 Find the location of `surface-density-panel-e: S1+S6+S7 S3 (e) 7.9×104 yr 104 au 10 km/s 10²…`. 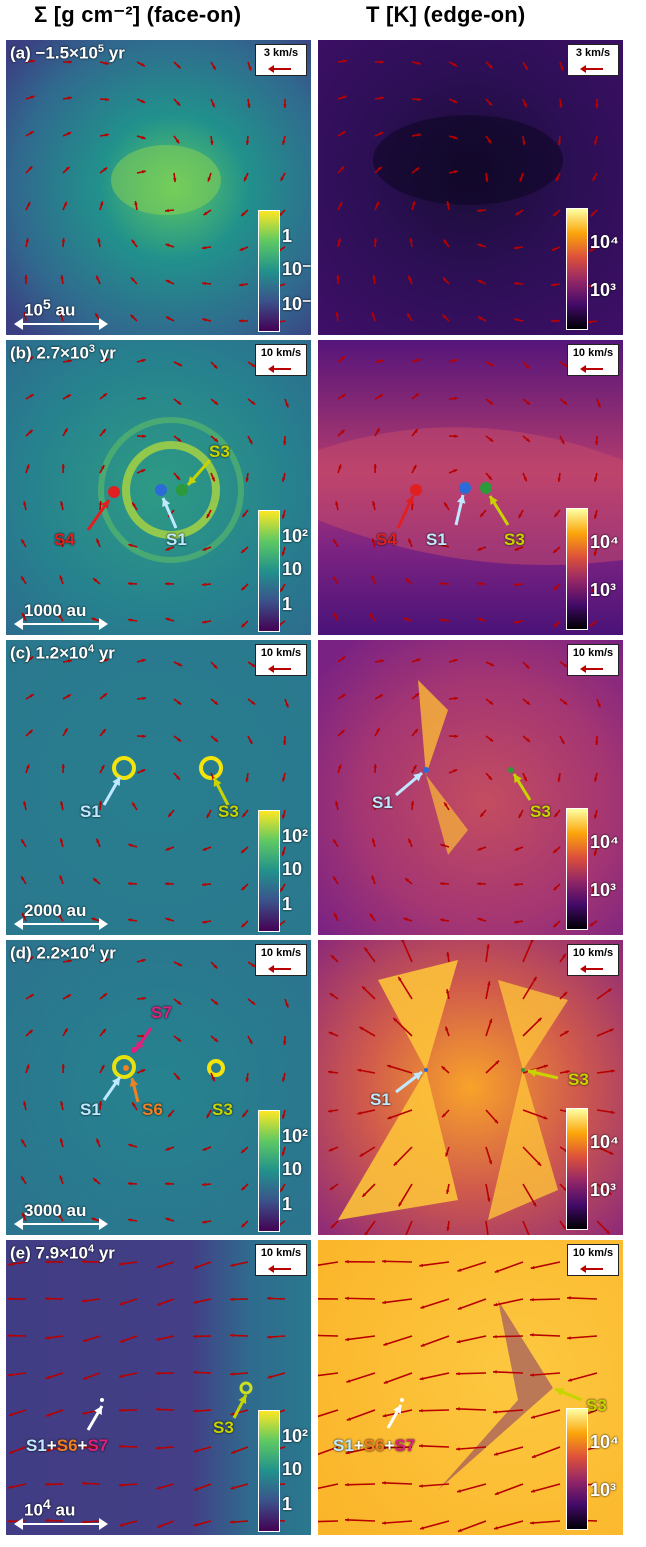

surface-density-panel-e: S1+S6+S7 S3 (e) 7.9×104 yr 104 au 10 km/s 10²… is located at coordinates (158, 1387).